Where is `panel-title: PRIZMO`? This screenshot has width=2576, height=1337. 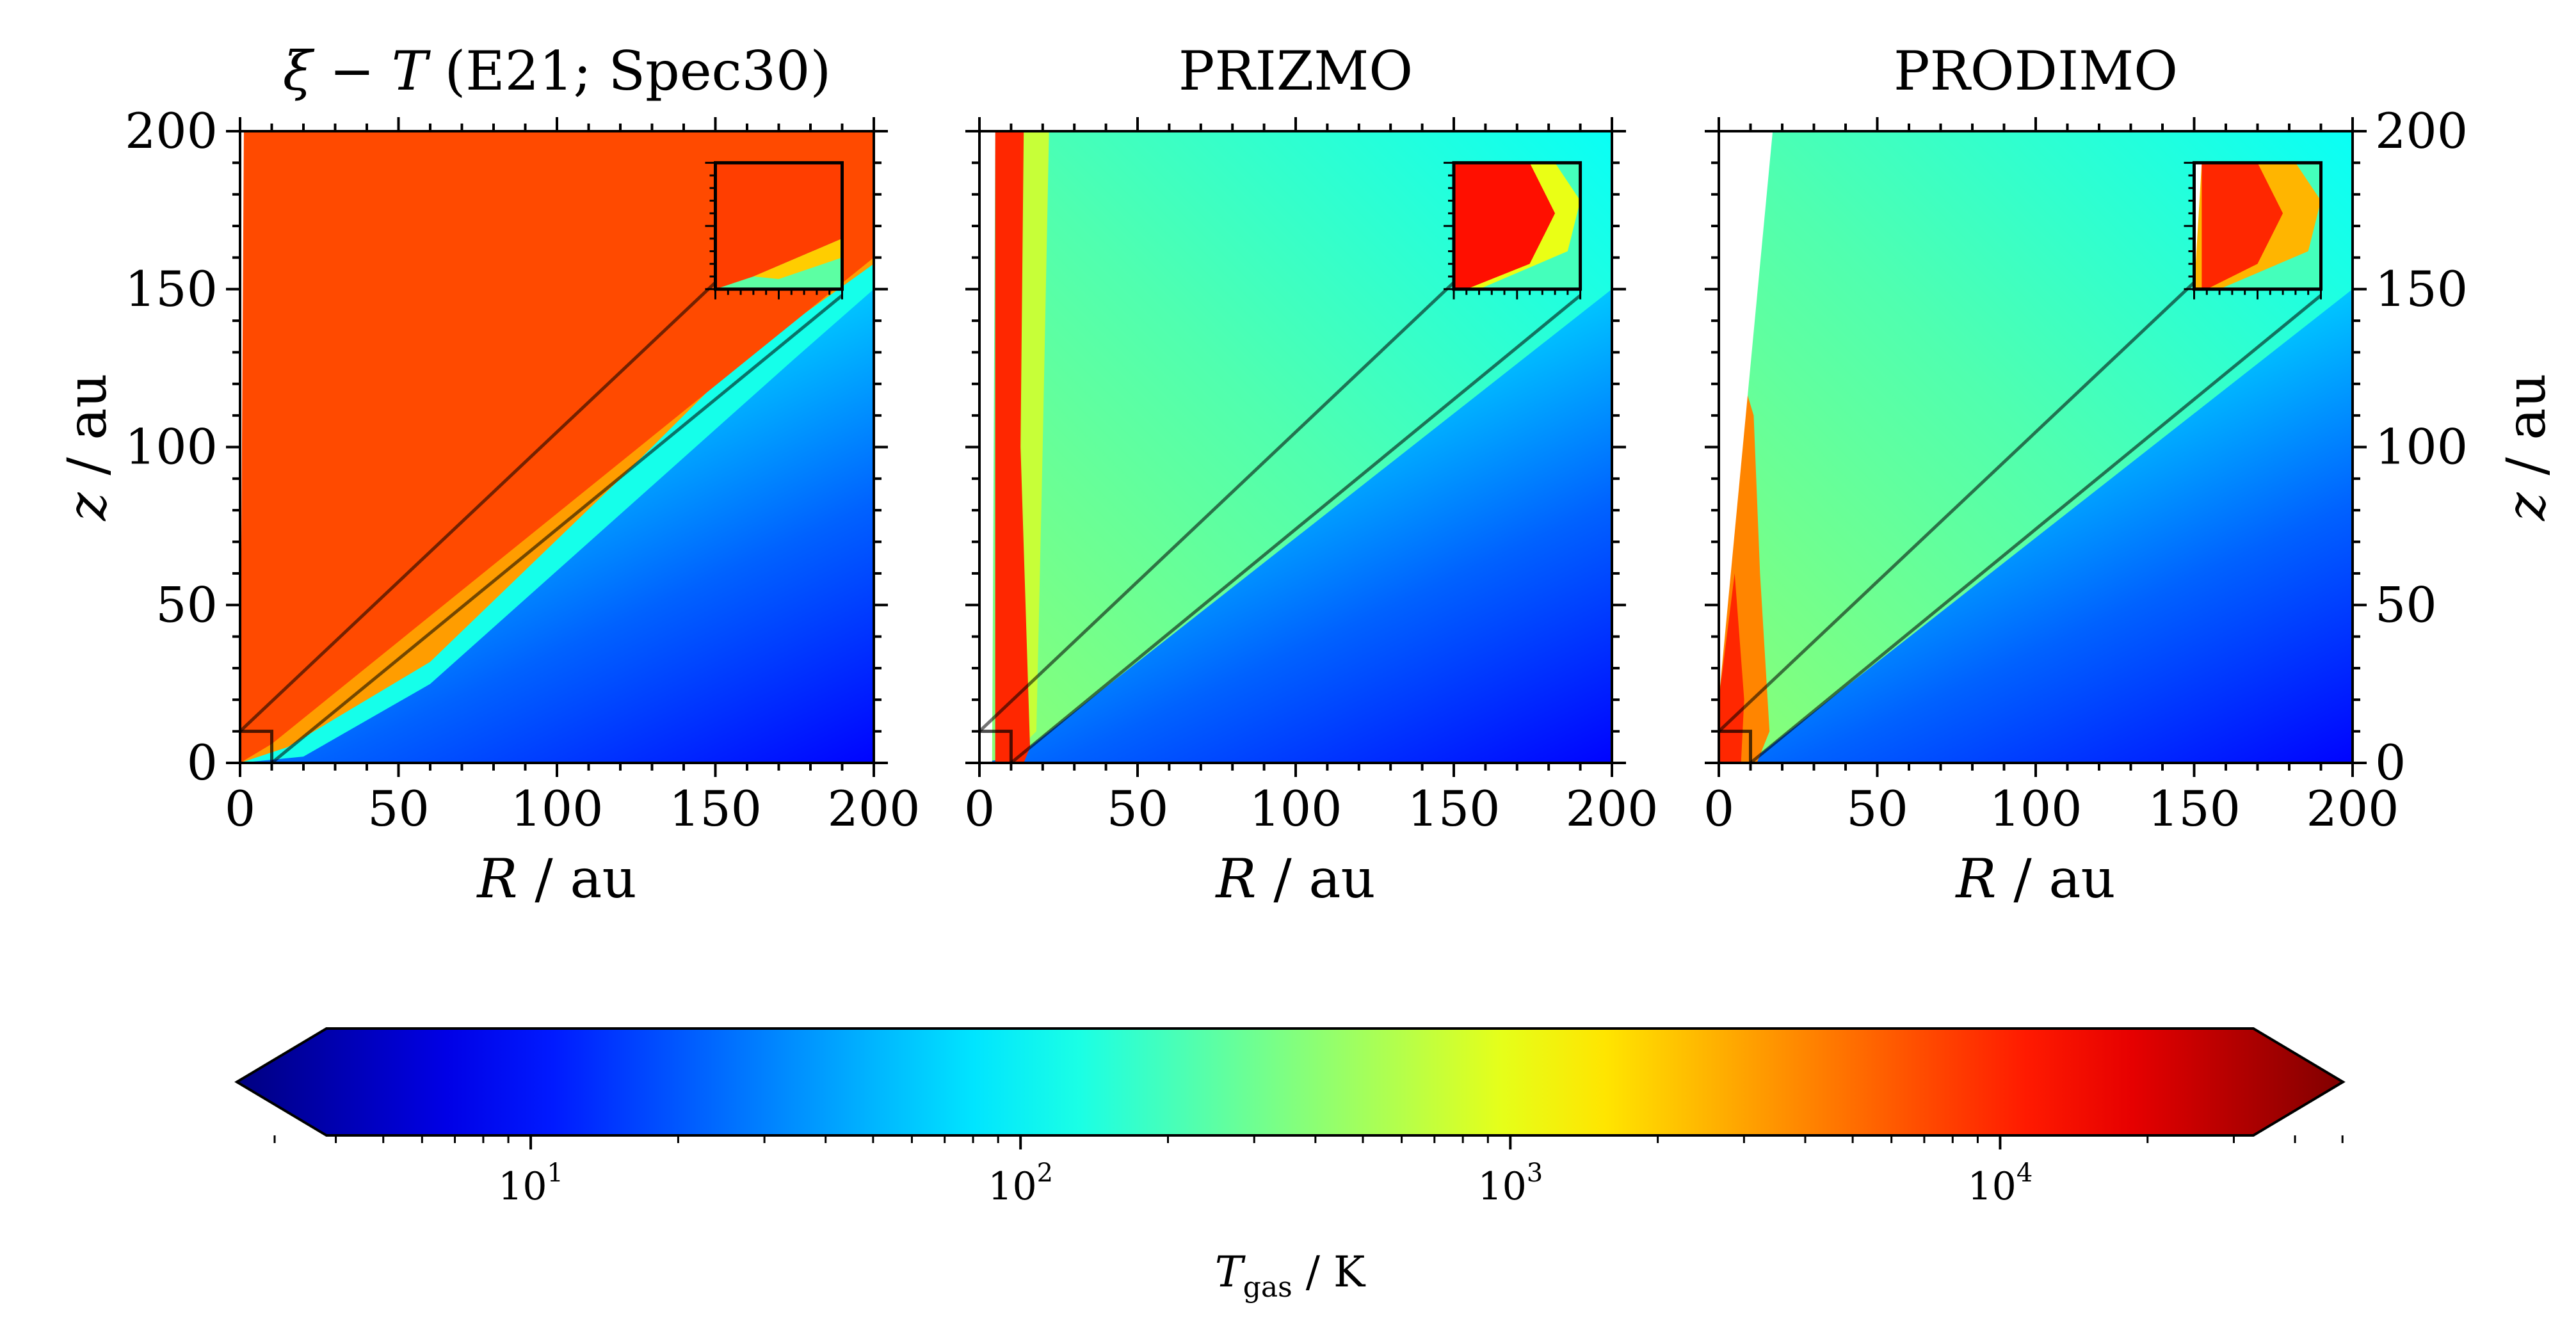 panel-title: PRIZMO is located at coordinates (1296, 71).